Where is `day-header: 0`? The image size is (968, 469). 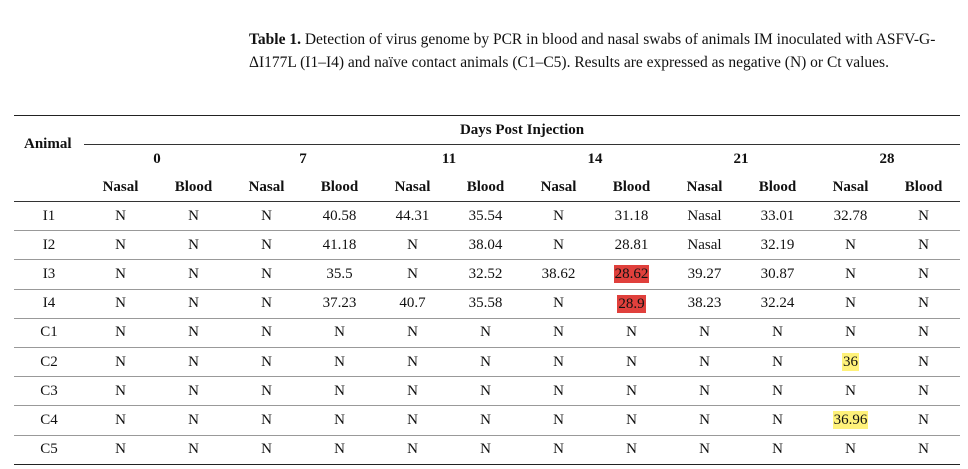
day-header: 0 is located at coordinates (157, 158).